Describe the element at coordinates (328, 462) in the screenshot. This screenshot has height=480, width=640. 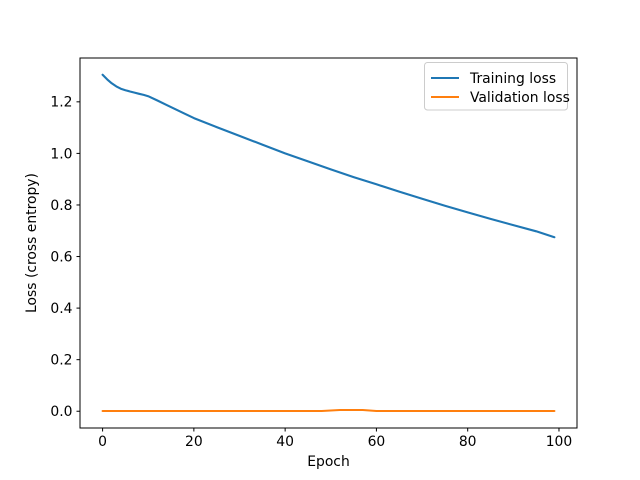
I see `x-axis-label: Epoch` at that location.